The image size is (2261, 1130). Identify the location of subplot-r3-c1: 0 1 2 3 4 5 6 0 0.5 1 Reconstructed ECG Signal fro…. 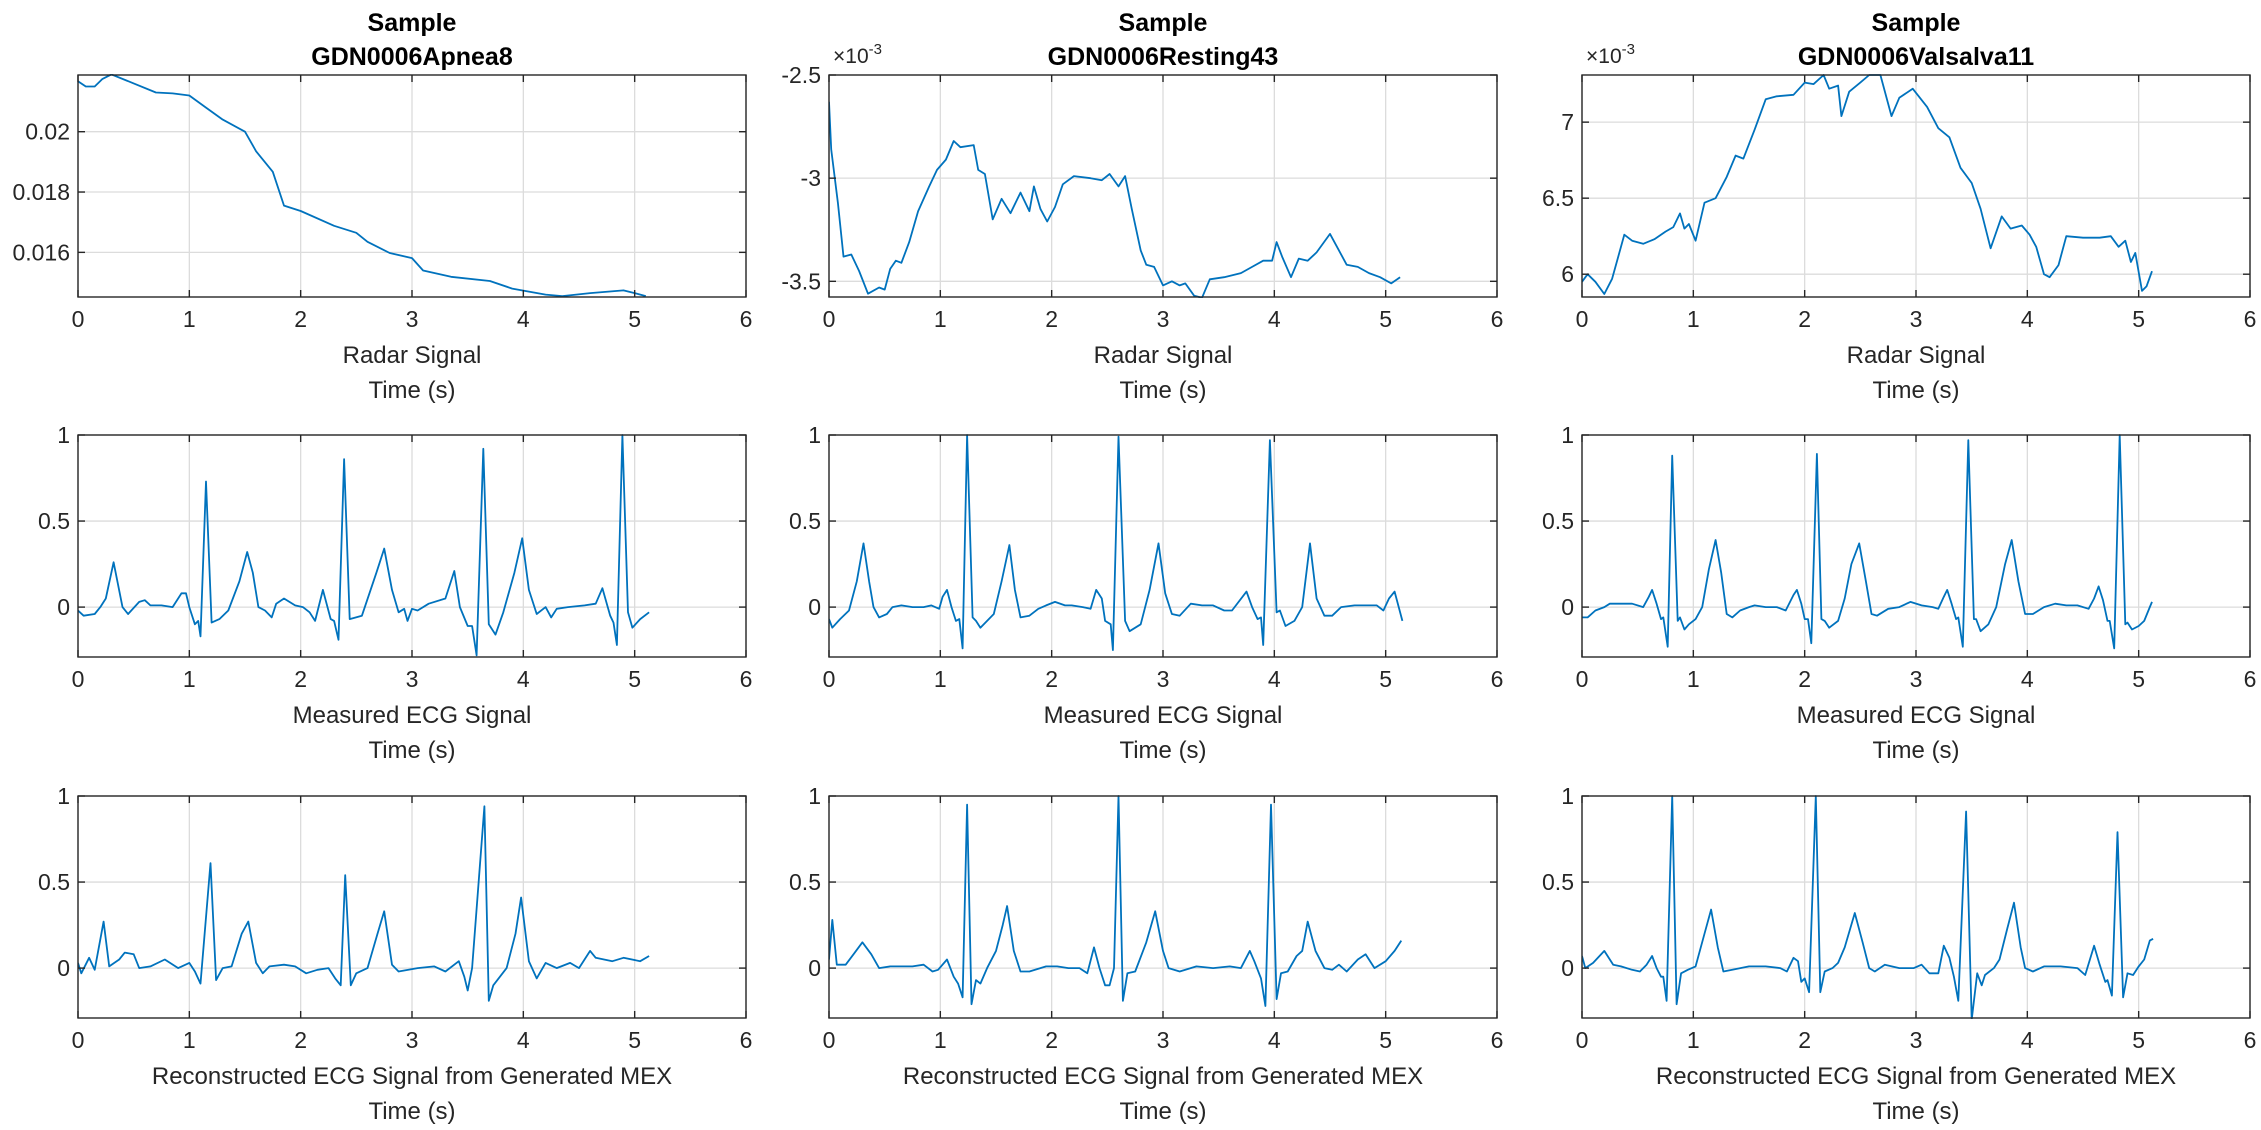
(395, 954).